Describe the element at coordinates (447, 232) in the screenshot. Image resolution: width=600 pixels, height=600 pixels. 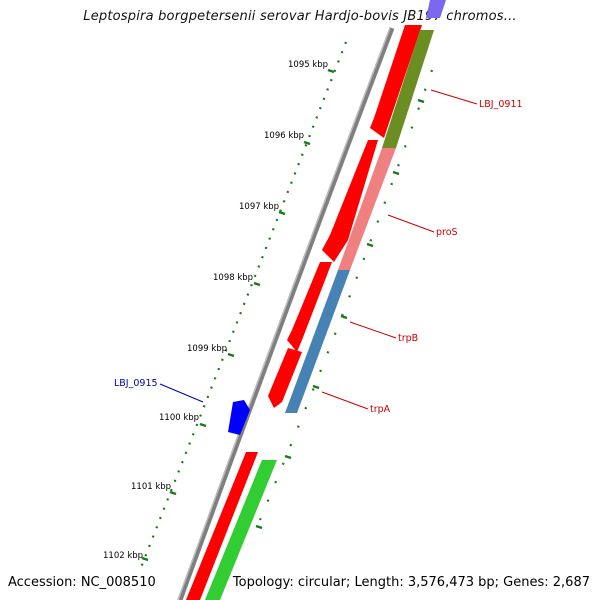
I see `gene-label-proS: proS` at that location.